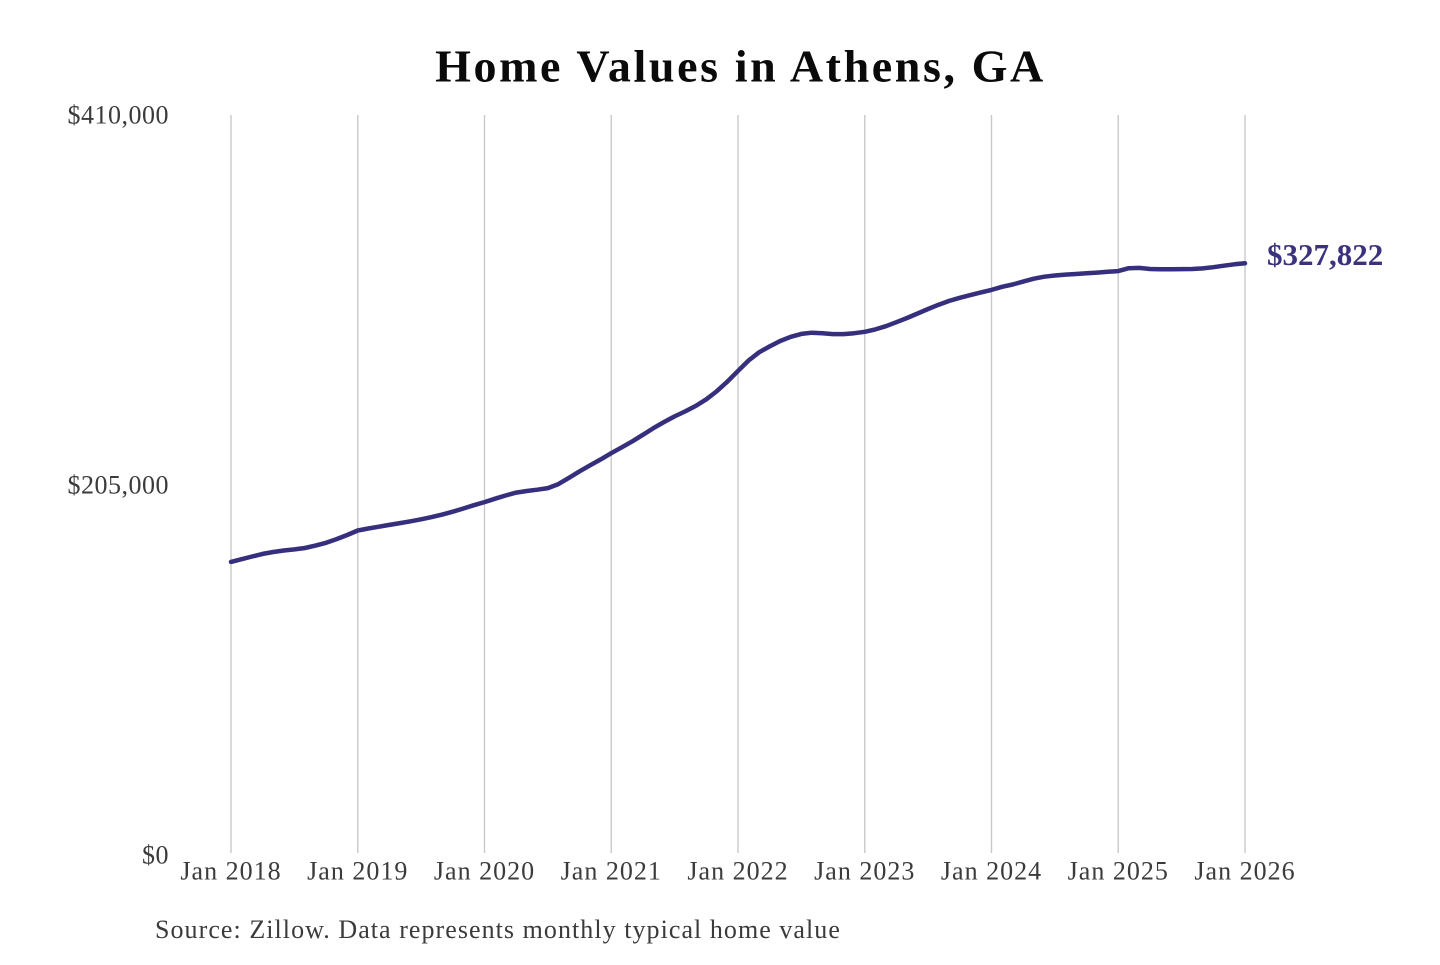 This screenshot has height=965, width=1440. What do you see at coordinates (484, 871) in the screenshot?
I see `svg-text: Jan 2020` at bounding box center [484, 871].